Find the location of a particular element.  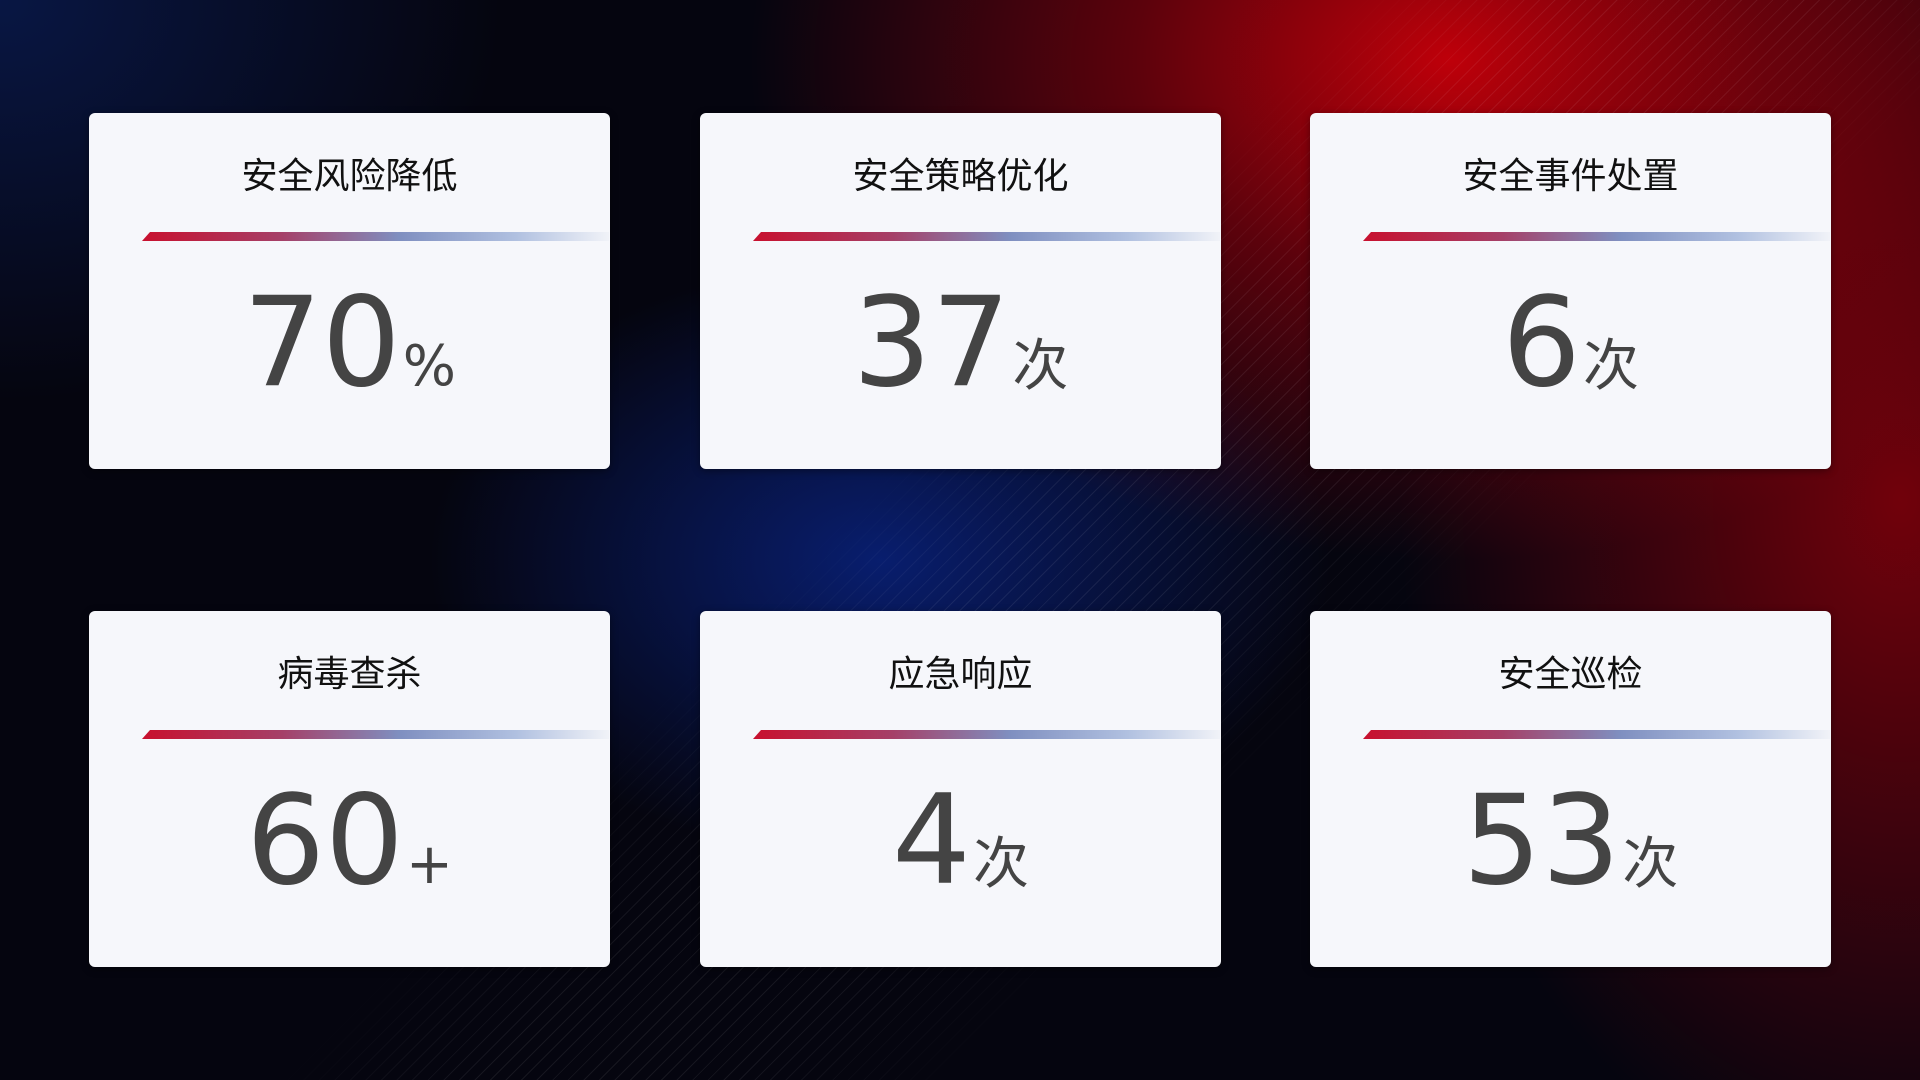

card-value: 60+ is located at coordinates (349, 841).